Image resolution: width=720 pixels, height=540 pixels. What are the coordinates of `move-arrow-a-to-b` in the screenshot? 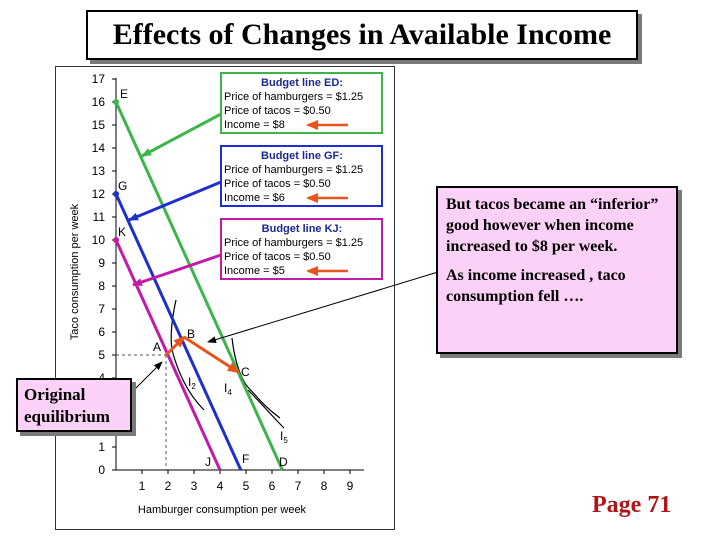 It's located at (175, 346).